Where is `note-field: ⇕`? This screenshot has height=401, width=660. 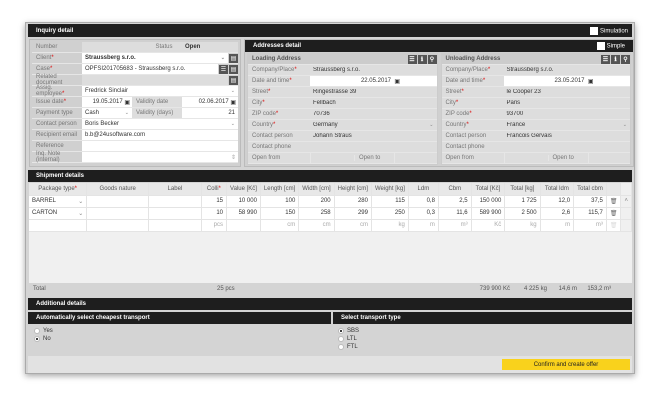
note-field: ⇕ is located at coordinates (160, 157).